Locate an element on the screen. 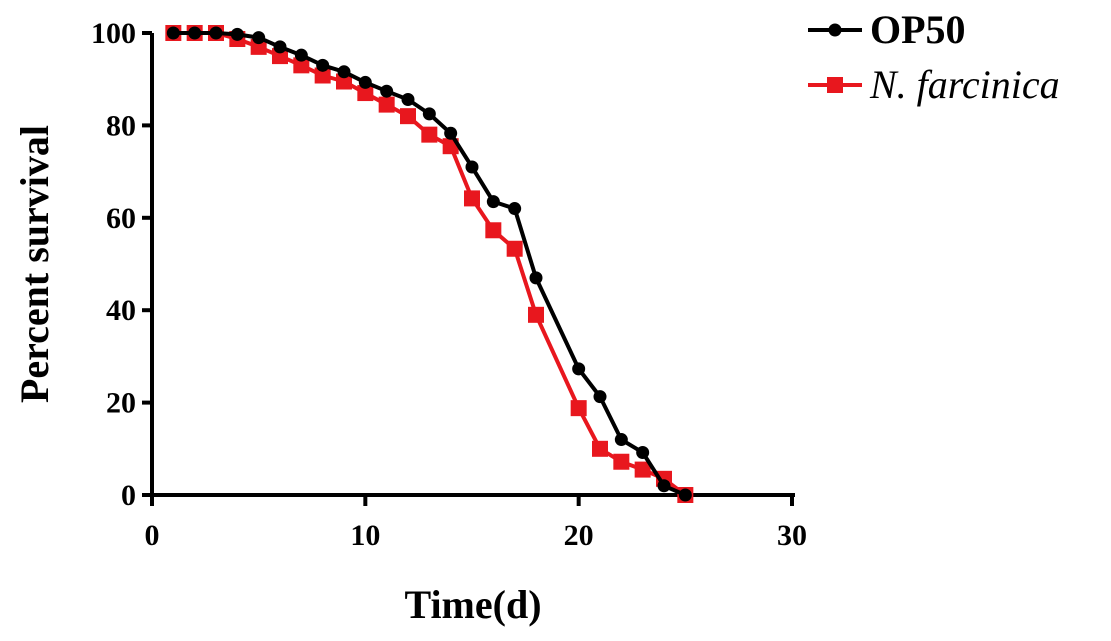 This screenshot has width=1111, height=641. legend-op50-label: OP50 is located at coordinates (918, 29).